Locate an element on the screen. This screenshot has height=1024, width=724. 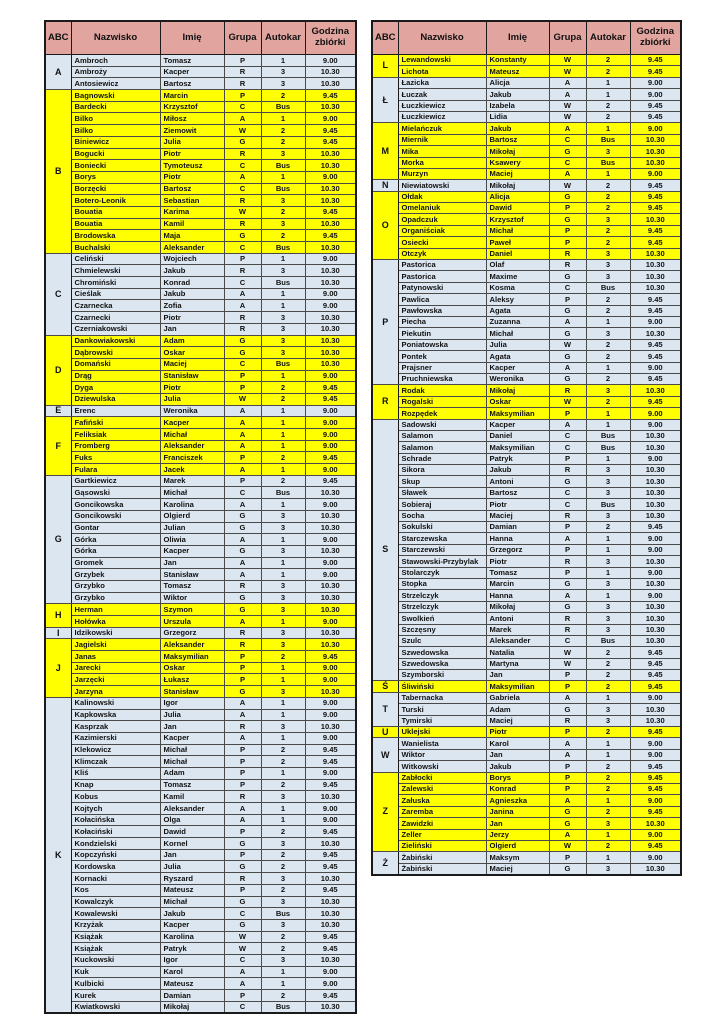
table-row: Pontek Agata G 2 9.45 is located at coordinates (527, 356).